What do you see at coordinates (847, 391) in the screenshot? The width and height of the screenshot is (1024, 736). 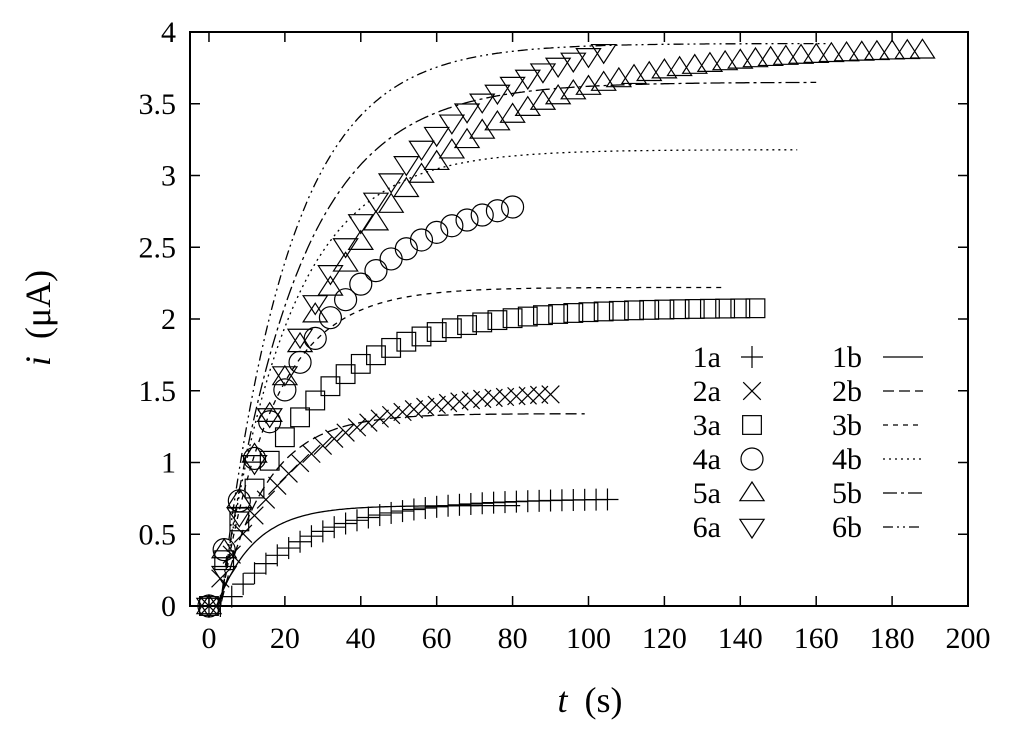 I see `legend-label-2b: 2b` at bounding box center [847, 391].